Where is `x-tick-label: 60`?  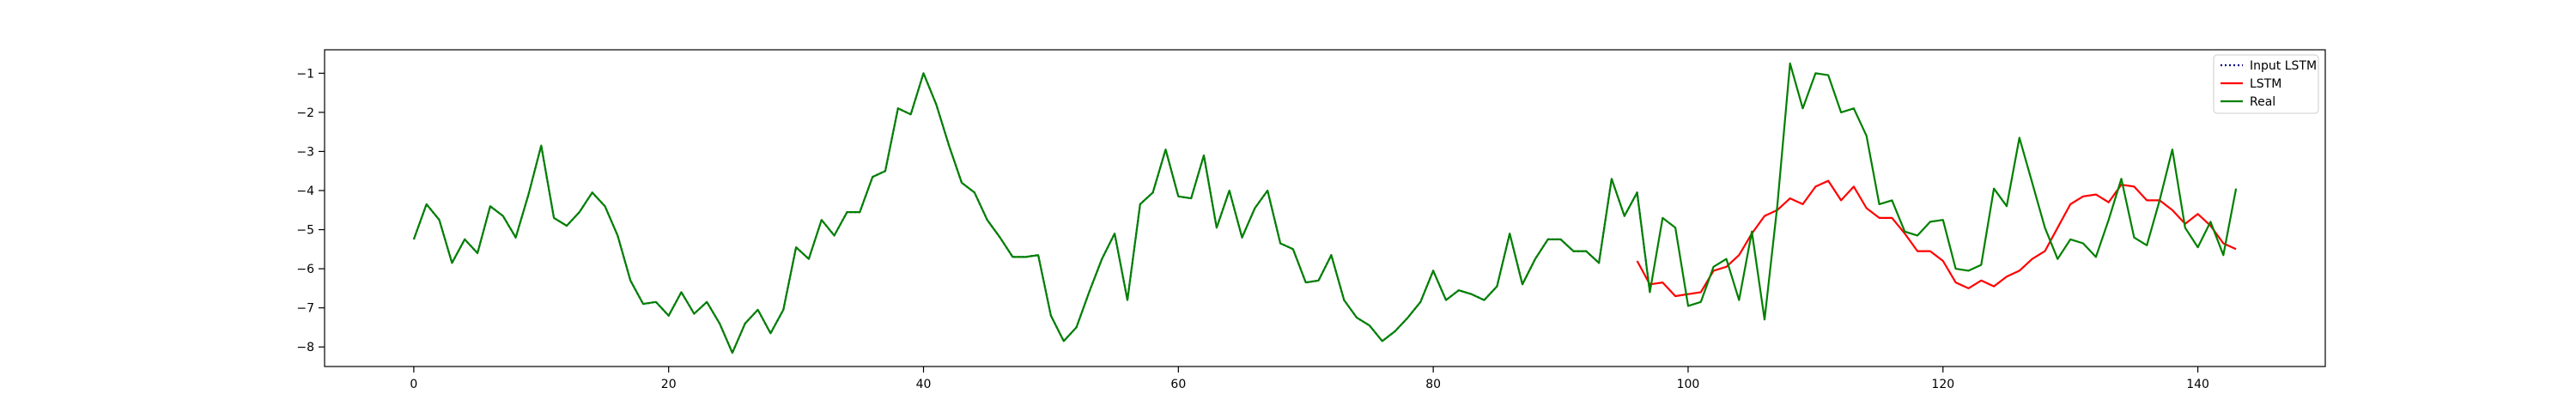 x-tick-label: 60 is located at coordinates (1178, 384).